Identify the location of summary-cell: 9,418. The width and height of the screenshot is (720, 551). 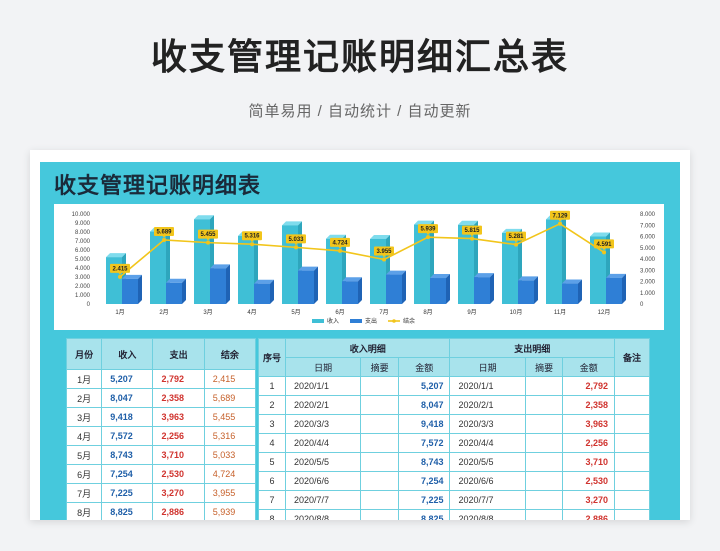
(127, 417).